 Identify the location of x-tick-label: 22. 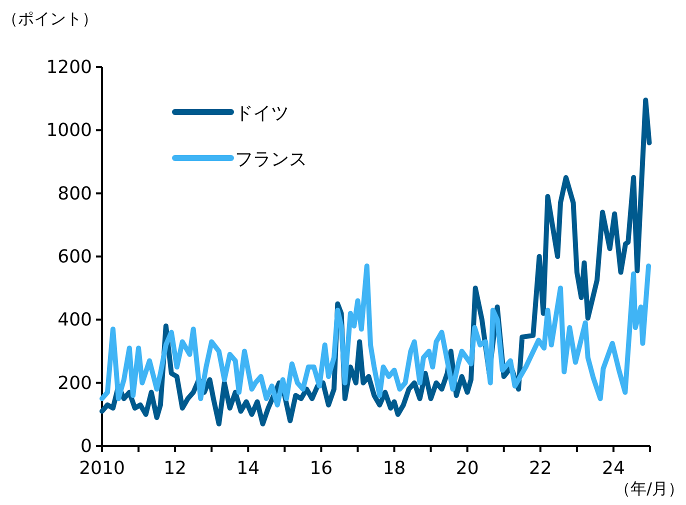
(540, 468).